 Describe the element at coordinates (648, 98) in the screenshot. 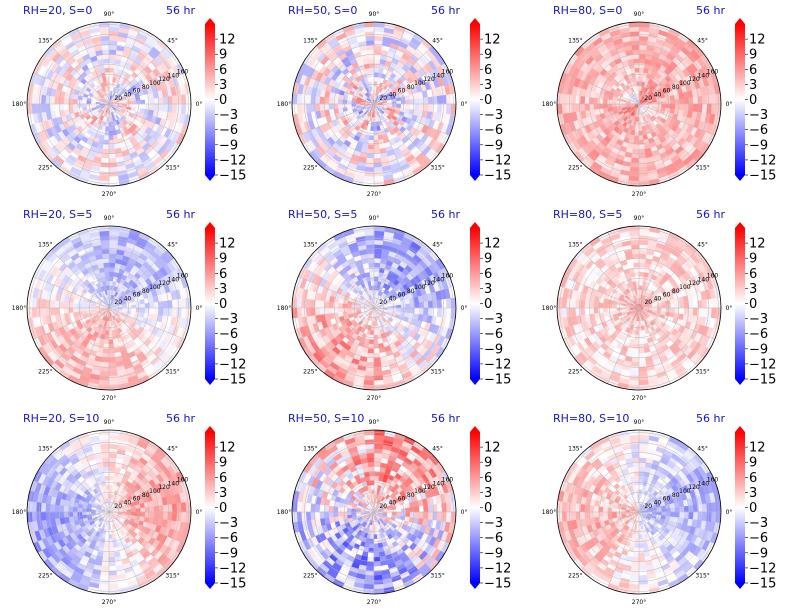

I see `radial-tick-label: 20` at that location.